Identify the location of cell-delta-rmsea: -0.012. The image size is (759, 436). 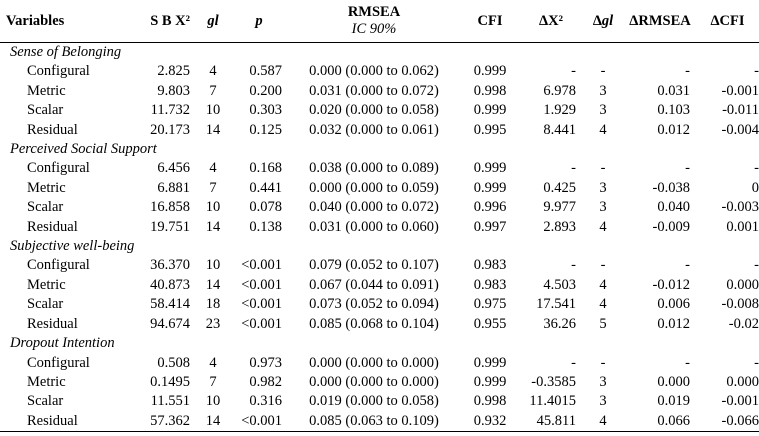
(671, 284).